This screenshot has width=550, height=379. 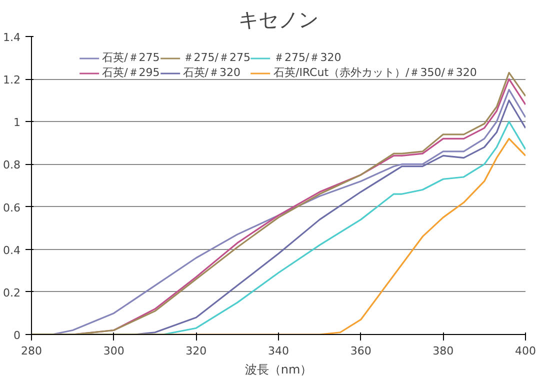 I want to click on y-tick-label: 0.8, so click(x=12, y=165).